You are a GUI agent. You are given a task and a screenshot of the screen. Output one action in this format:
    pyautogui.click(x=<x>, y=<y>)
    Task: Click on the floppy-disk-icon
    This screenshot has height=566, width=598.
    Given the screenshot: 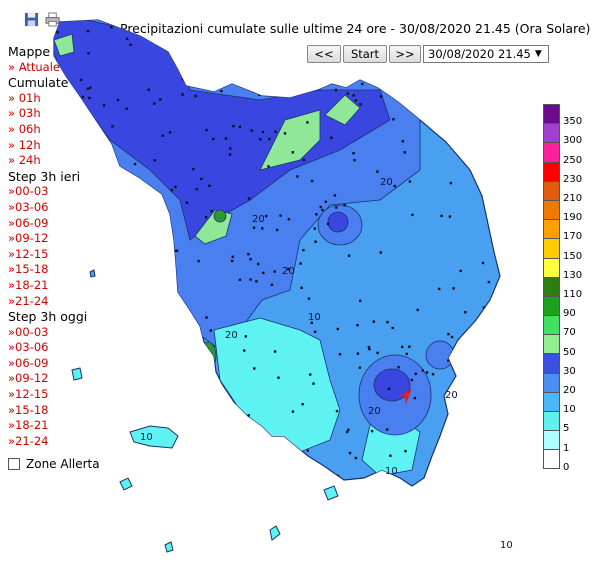 What is the action you would take?
    pyautogui.click(x=31, y=19)
    